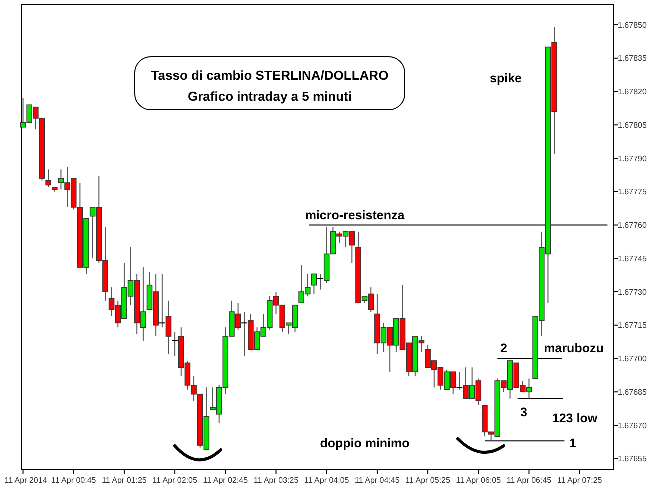 Image resolution: width=650 pixels, height=488 pixels. What do you see at coordinates (428, 480) in the screenshot?
I see `x-tick-label: 11 Apr 05:25` at bounding box center [428, 480].